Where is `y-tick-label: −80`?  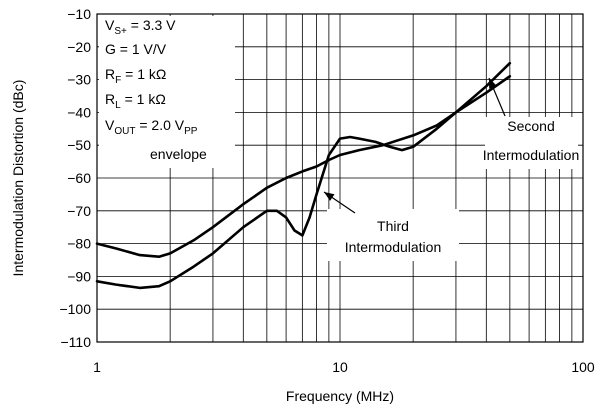
y-tick-label: −80 is located at coordinates (79, 244).